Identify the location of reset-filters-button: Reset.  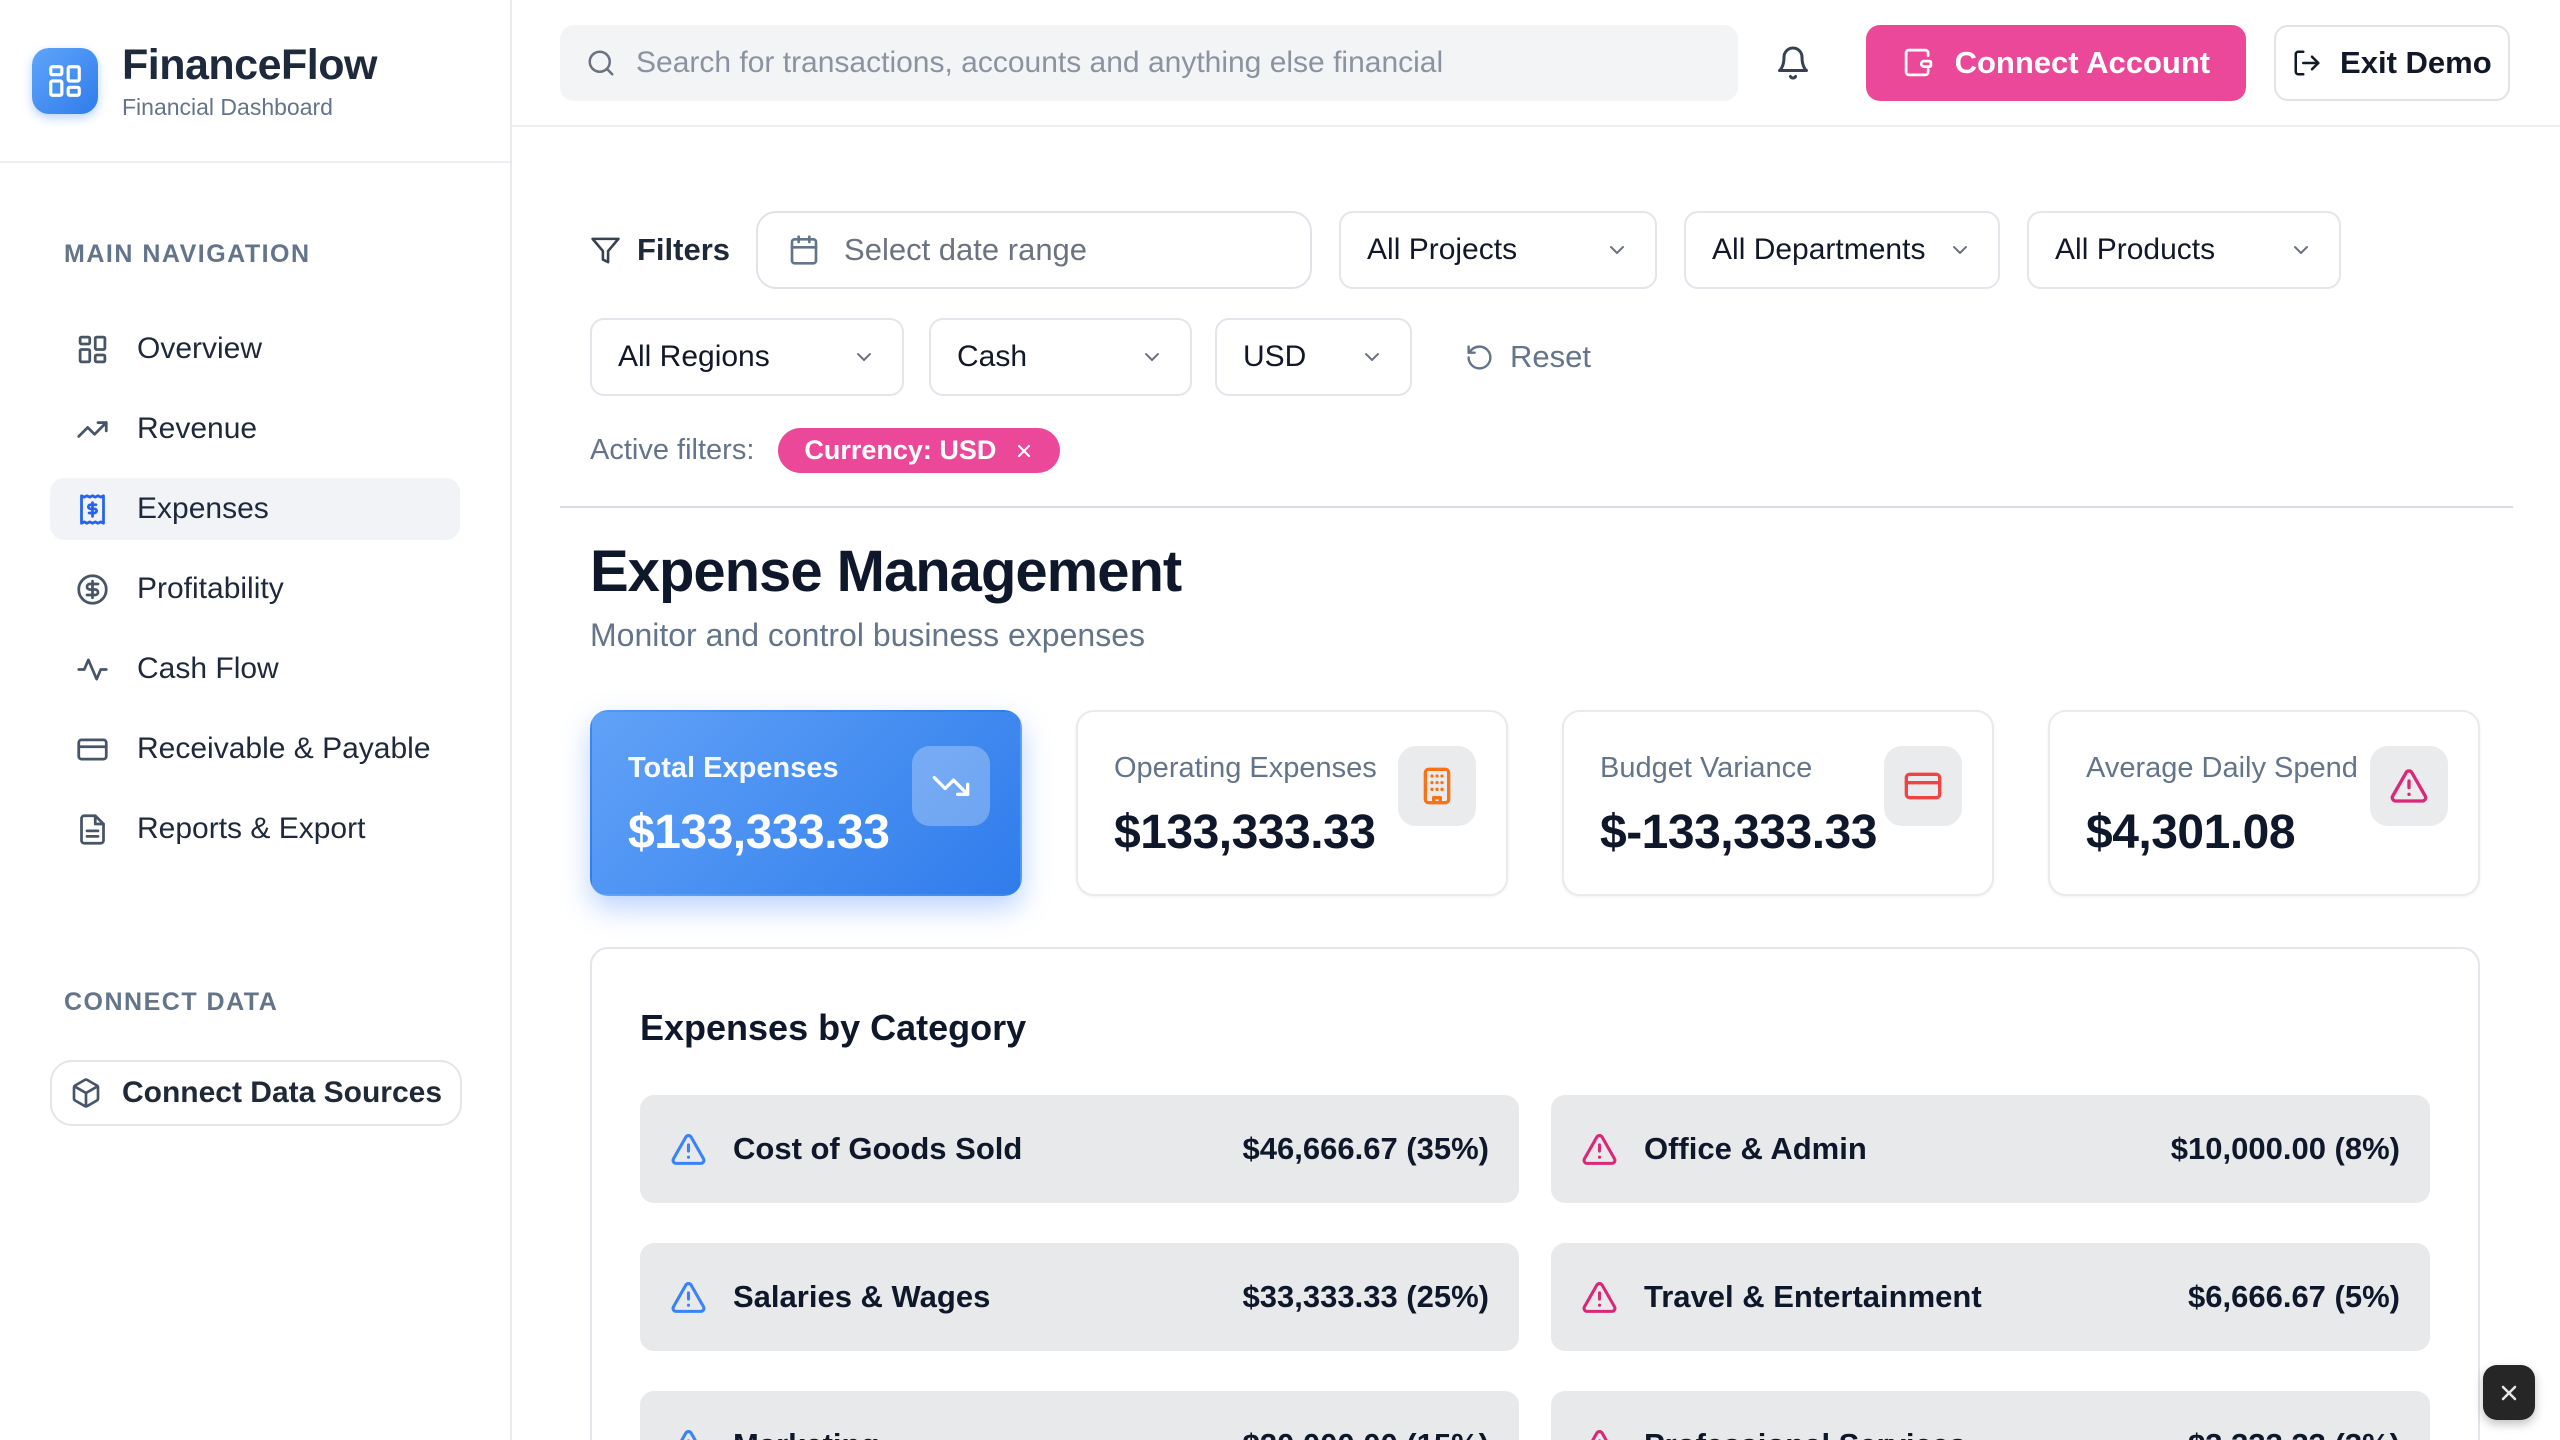
(1528, 357).